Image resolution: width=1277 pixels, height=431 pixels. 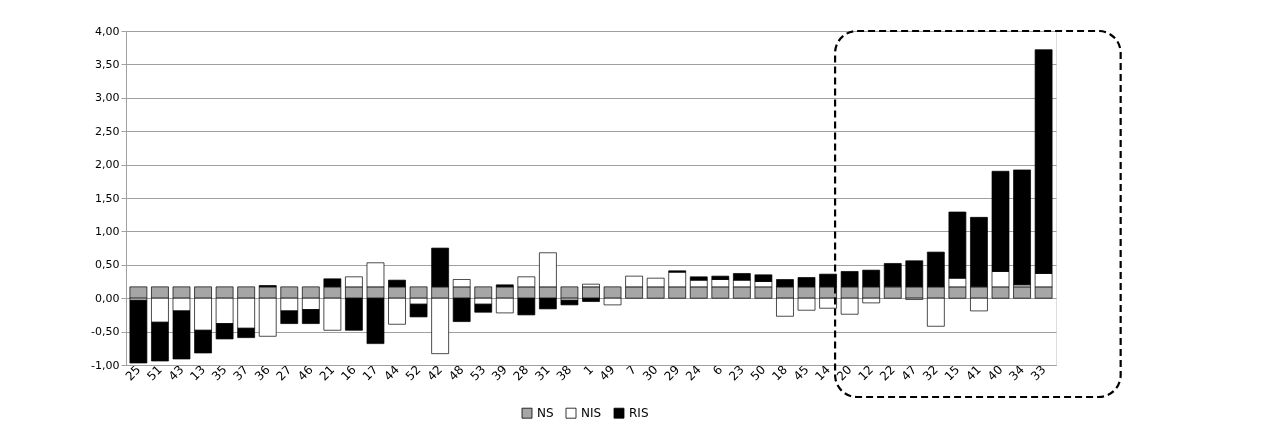 I want to click on legend-label: NS, so click(x=545, y=413).